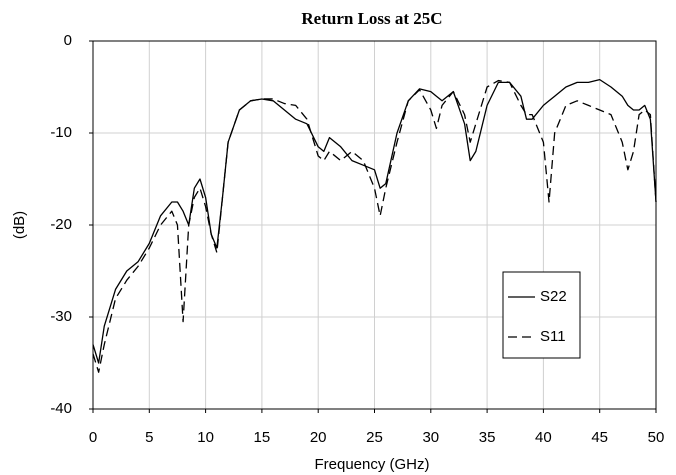  I want to click on y-tick-label: -20, so click(61, 224).